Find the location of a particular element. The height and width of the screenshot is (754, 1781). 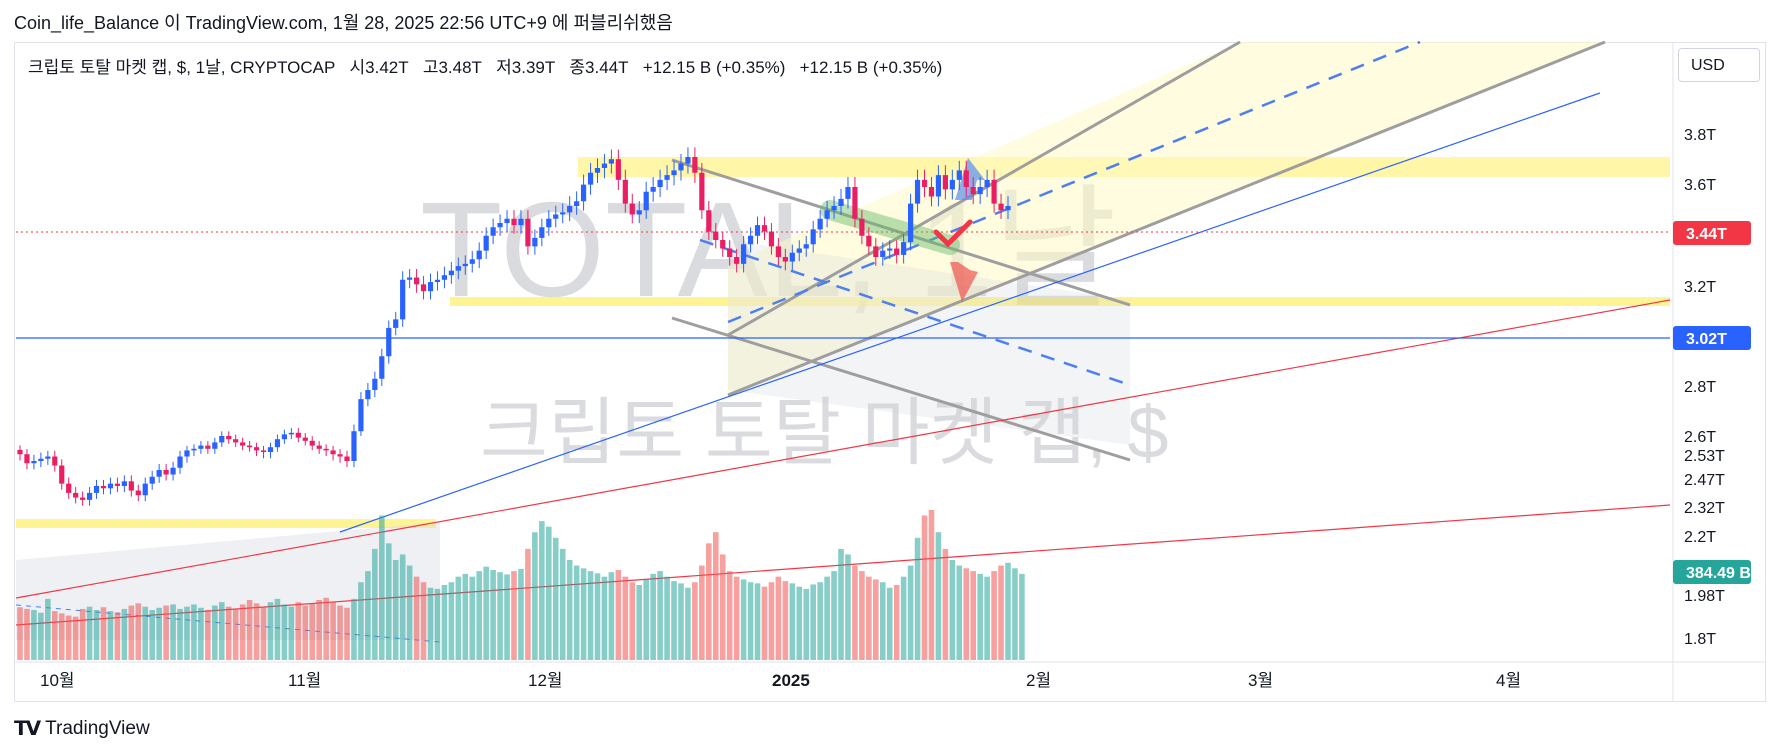

up-arrow-icon is located at coordinates (970, 179).